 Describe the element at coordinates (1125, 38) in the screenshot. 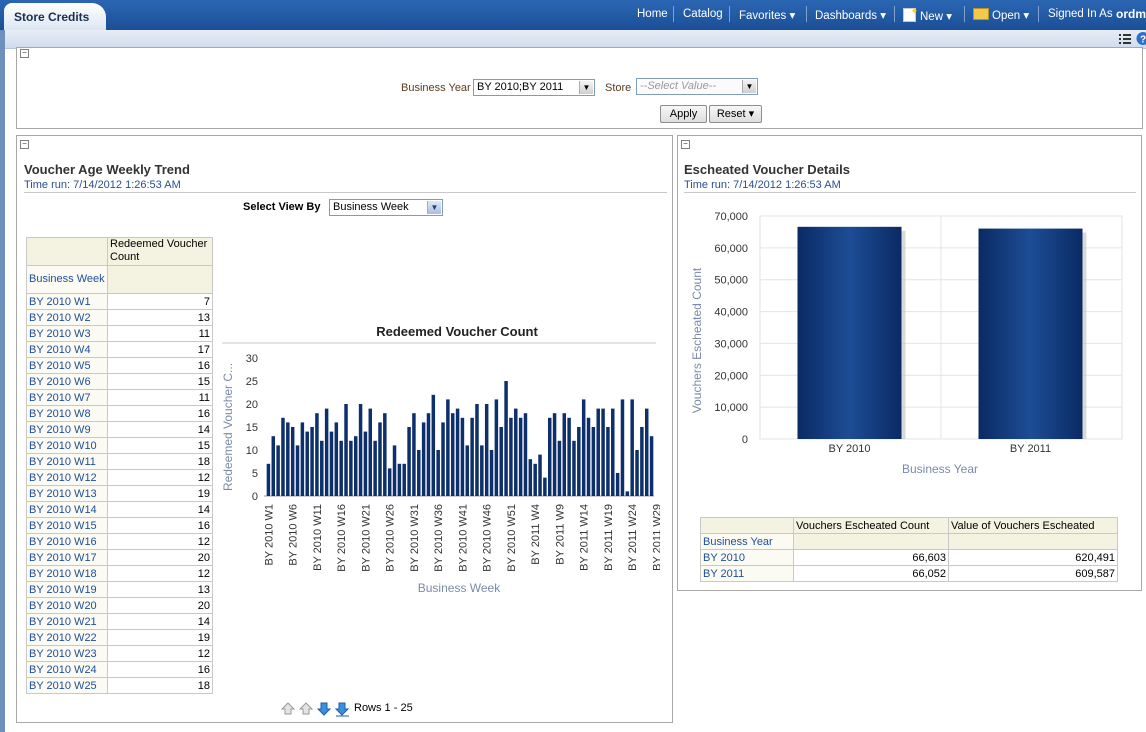

I see `page-options-icon` at that location.